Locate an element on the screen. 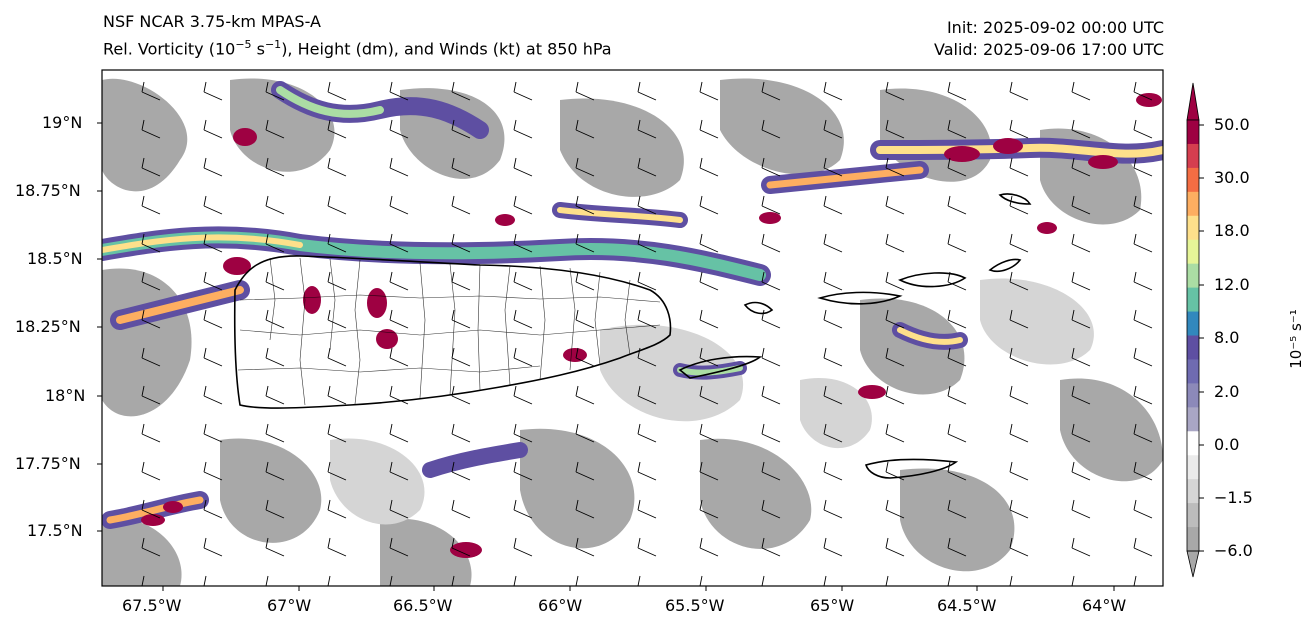  colorbar-label: 8.0 is located at coordinates (1227, 337).